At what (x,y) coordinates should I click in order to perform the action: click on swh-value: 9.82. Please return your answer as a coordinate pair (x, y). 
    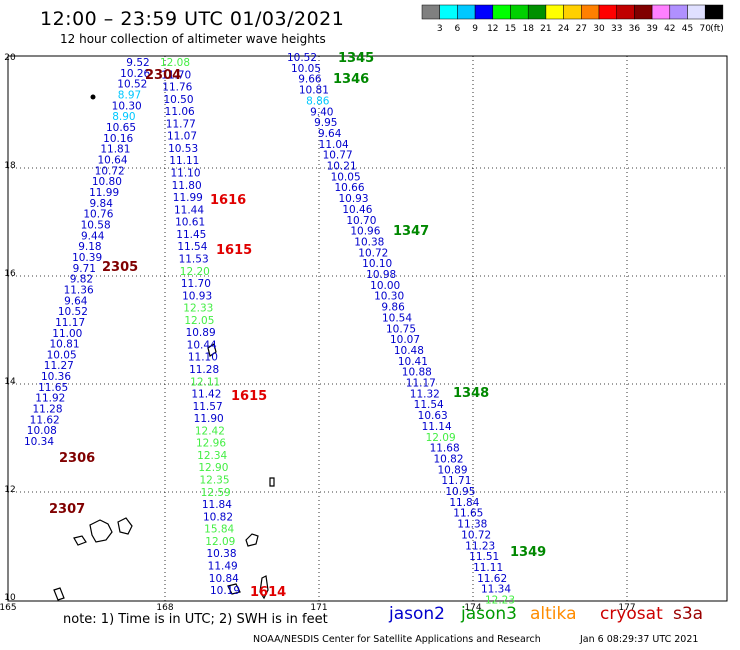
    Looking at the image, I should click on (81, 280).